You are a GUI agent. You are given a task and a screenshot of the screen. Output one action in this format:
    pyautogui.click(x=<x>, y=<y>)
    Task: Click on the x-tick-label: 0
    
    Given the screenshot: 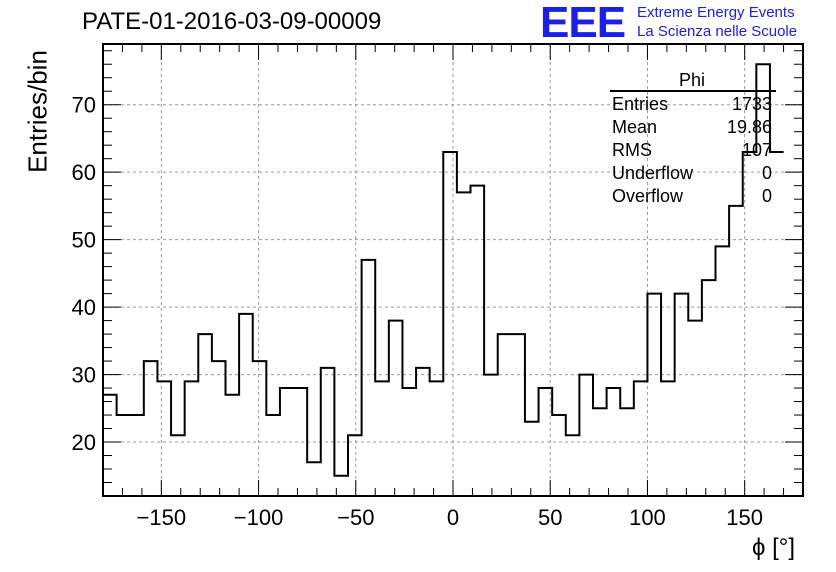 What is the action you would take?
    pyautogui.click(x=453, y=517)
    